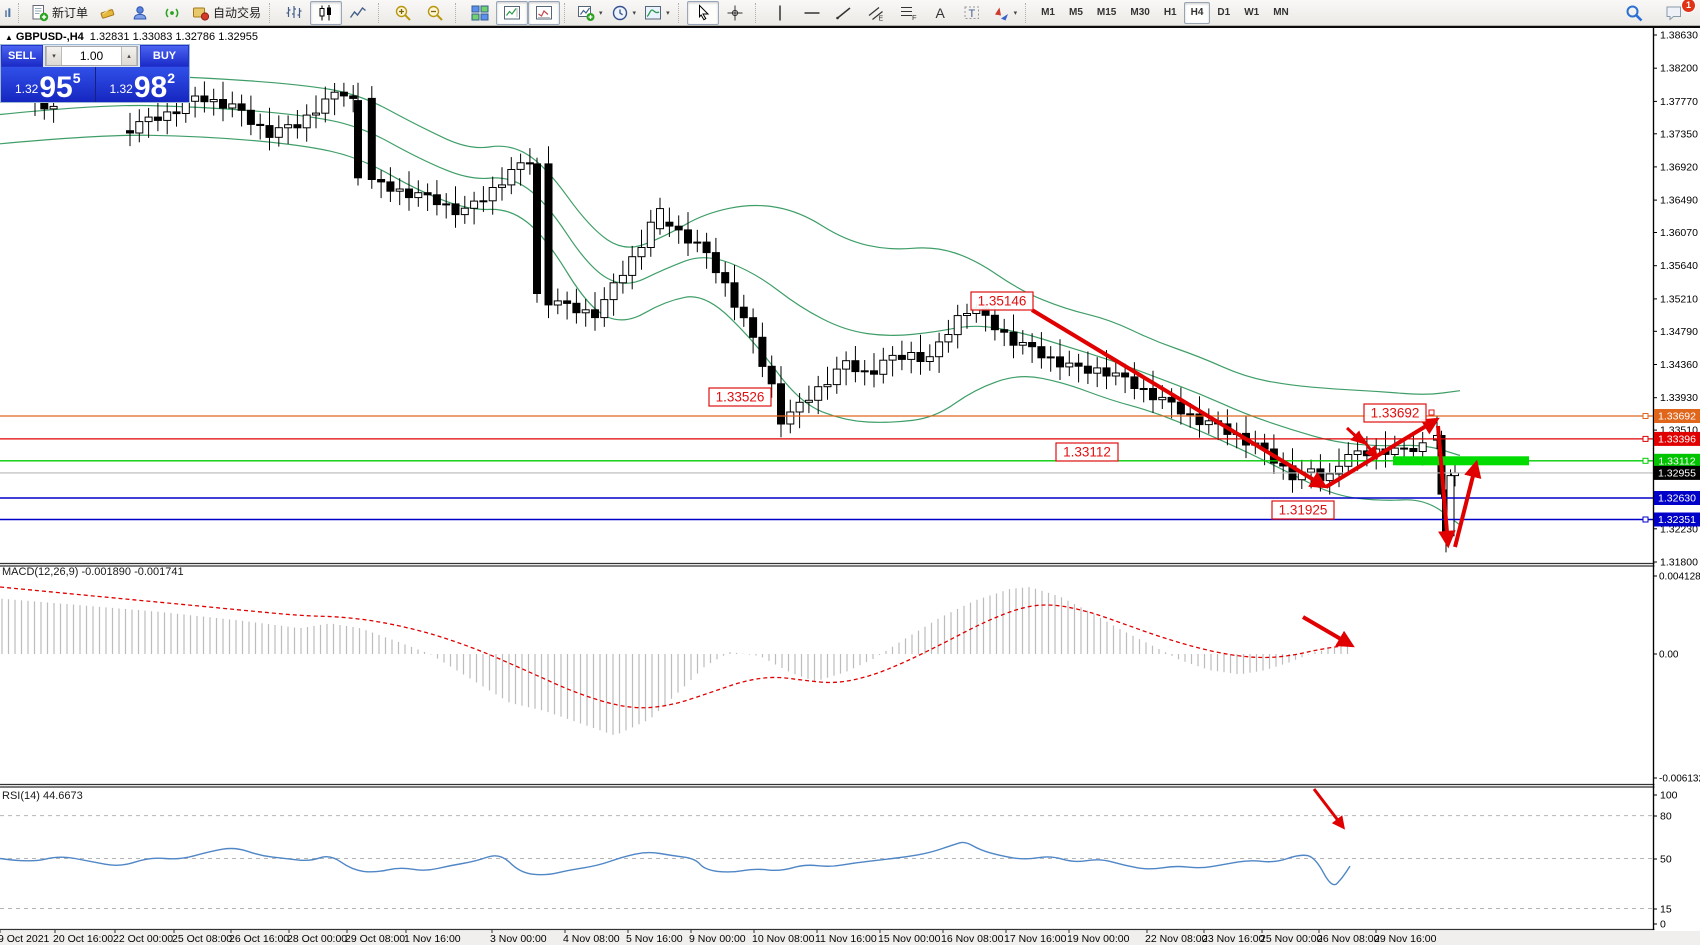  What do you see at coordinates (1679, 563) in the screenshot?
I see `svg-text: 1.31800` at bounding box center [1679, 563].